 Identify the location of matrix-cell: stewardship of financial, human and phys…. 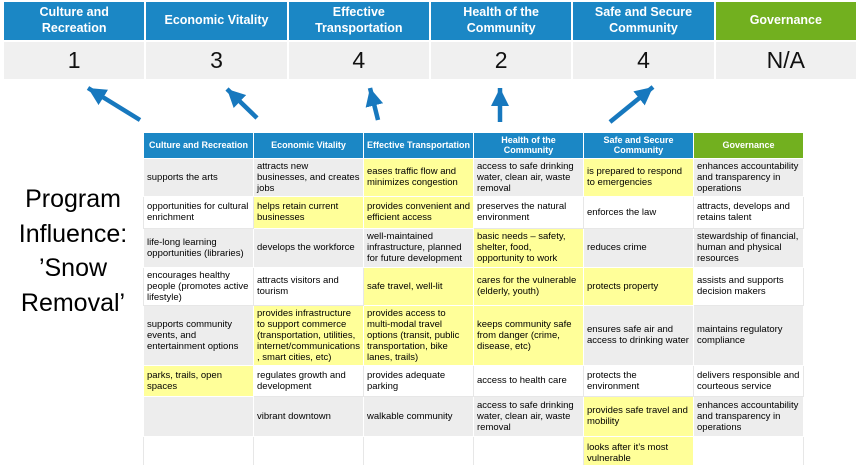
(748, 247).